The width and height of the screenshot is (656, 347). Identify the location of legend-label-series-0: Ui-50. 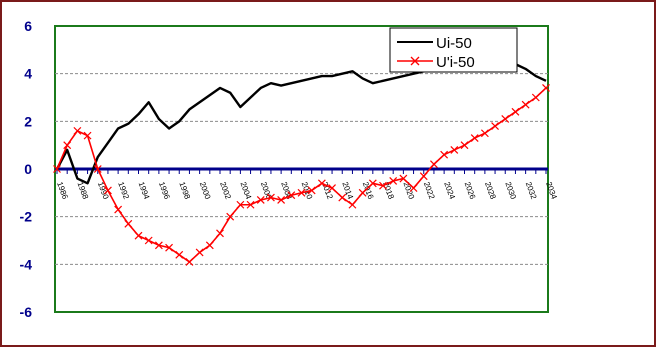
(454, 43).